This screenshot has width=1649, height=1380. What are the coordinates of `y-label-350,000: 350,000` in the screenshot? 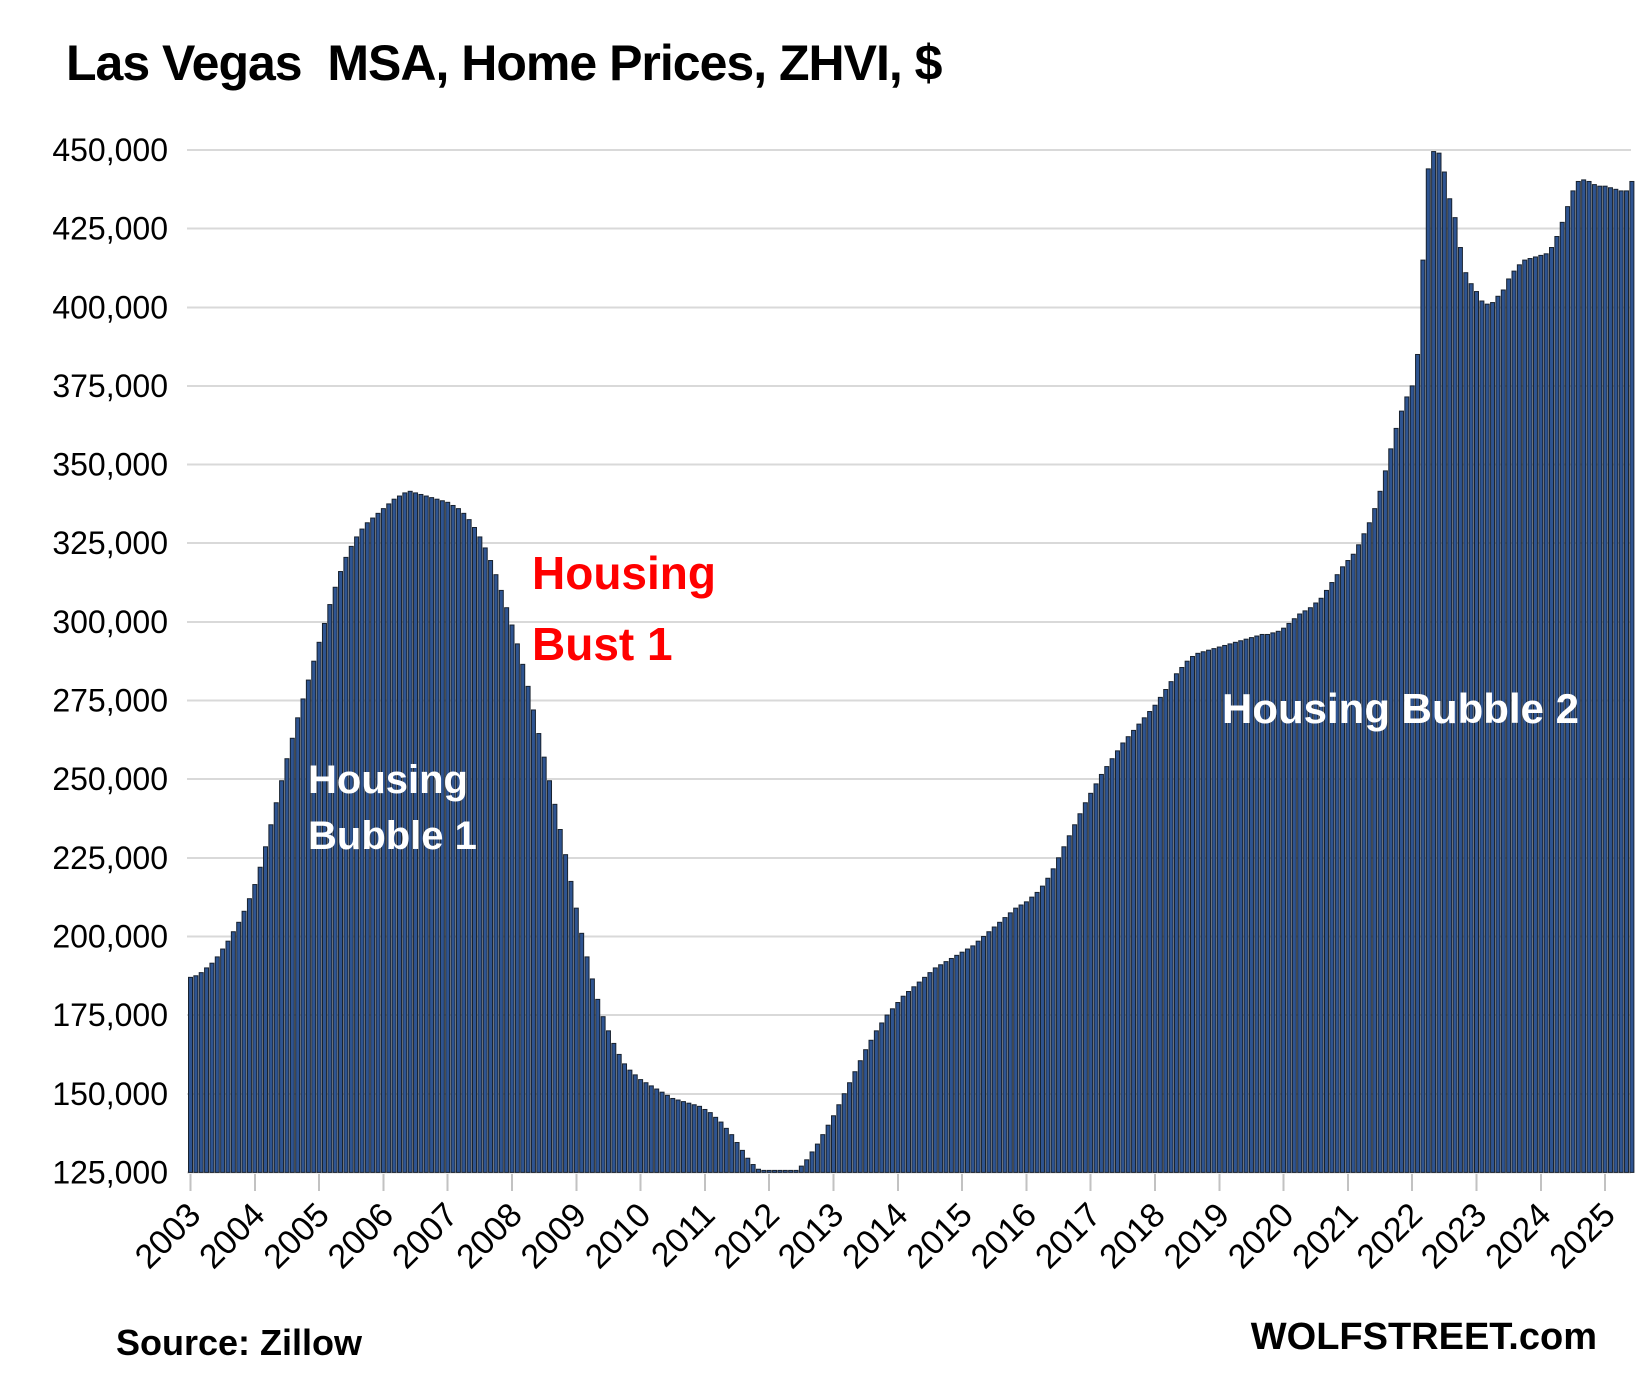 It's located at (110, 465).